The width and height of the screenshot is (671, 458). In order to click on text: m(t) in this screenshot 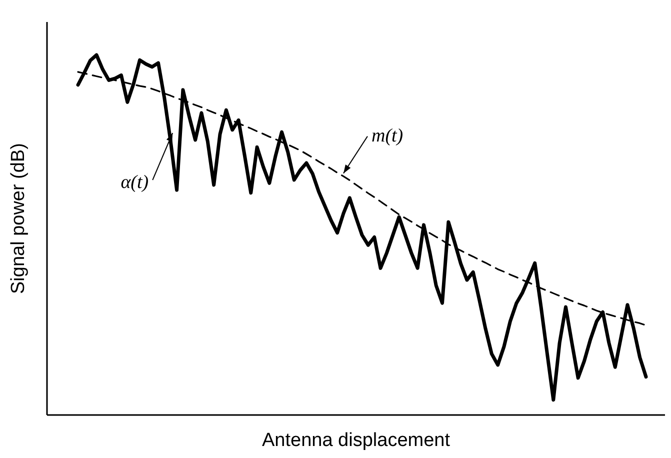, I will do `click(387, 135)`.